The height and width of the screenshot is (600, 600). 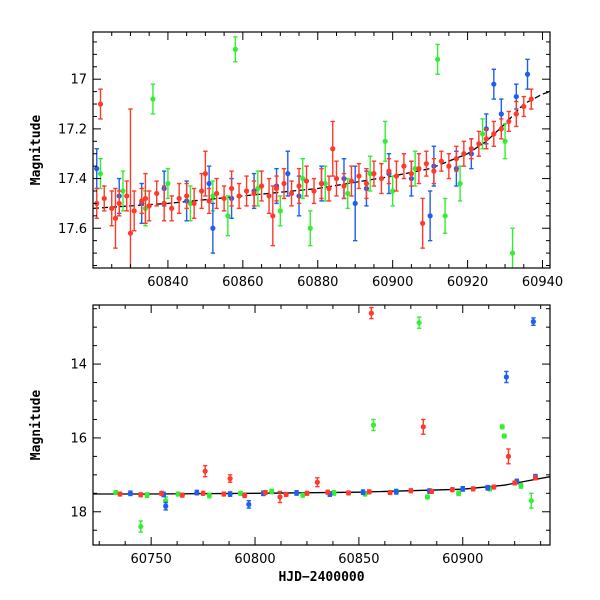 What do you see at coordinates (242, 282) in the screenshot?
I see `x-tick-label: 60860` at bounding box center [242, 282].